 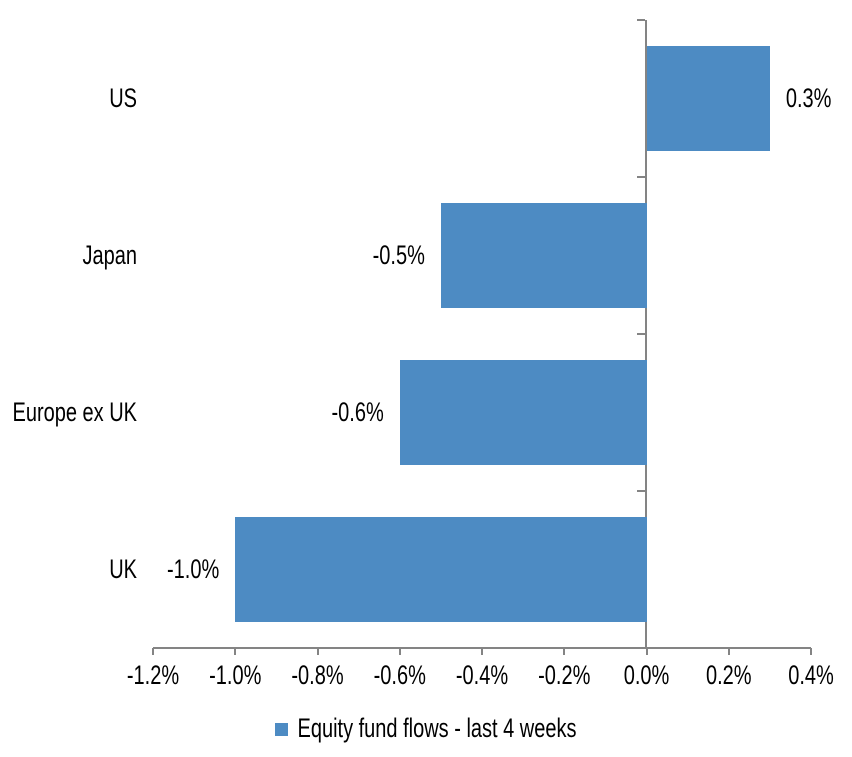 What do you see at coordinates (68, 570) in the screenshot?
I see `category-label-uk: UK` at bounding box center [68, 570].